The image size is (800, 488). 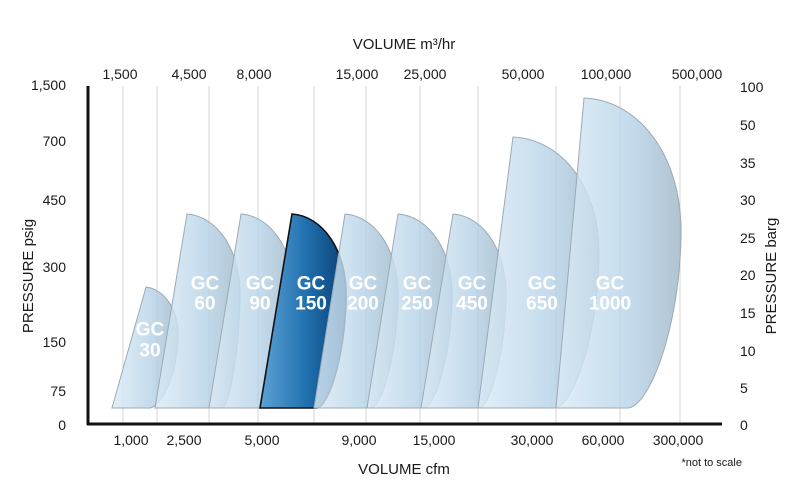 What do you see at coordinates (748, 275) in the screenshot?
I see `right-axis-tick: 20` at bounding box center [748, 275].